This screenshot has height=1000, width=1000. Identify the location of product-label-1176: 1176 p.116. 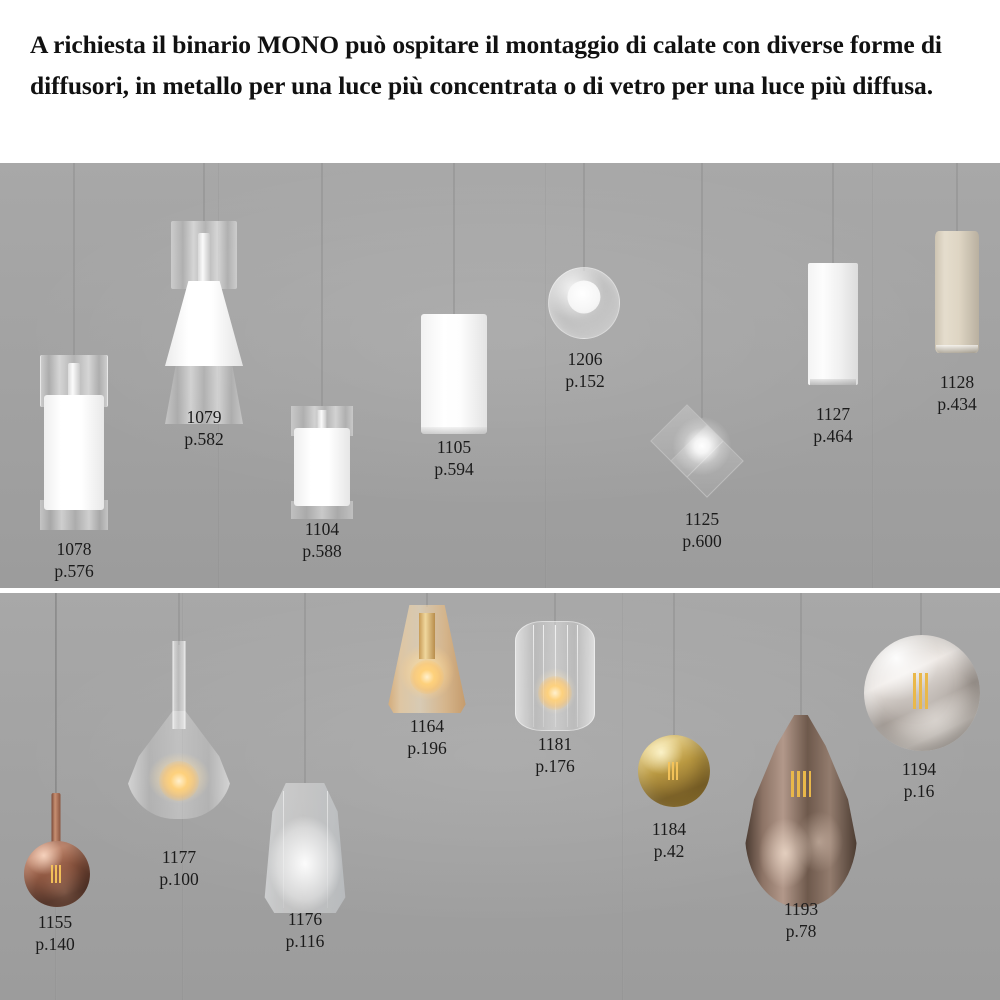
(305, 930).